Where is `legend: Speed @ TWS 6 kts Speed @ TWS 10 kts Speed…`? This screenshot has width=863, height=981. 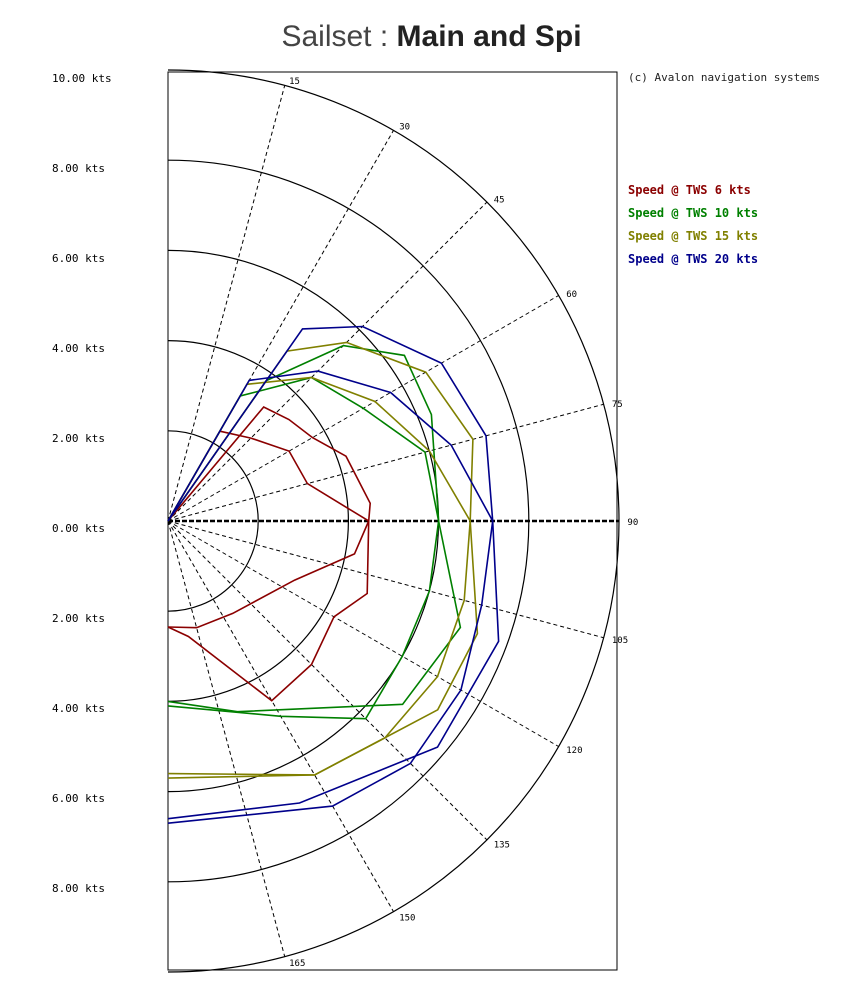
legend: Speed @ TWS 6 kts Speed @ TWS 10 kts Speed… is located at coordinates (693, 224).